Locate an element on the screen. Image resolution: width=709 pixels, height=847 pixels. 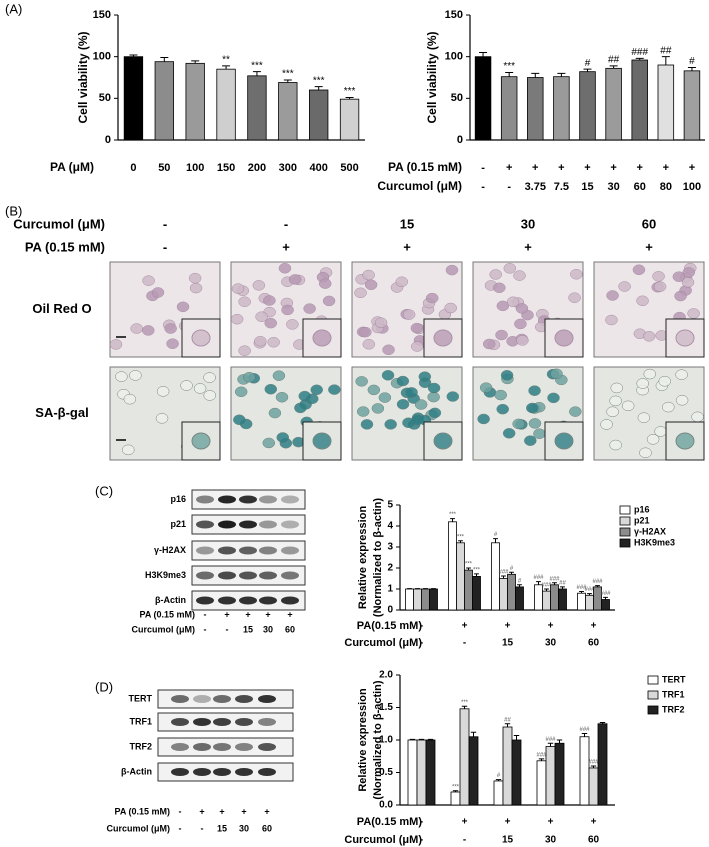
legend-label: TERT is located at coordinates (674, 679).